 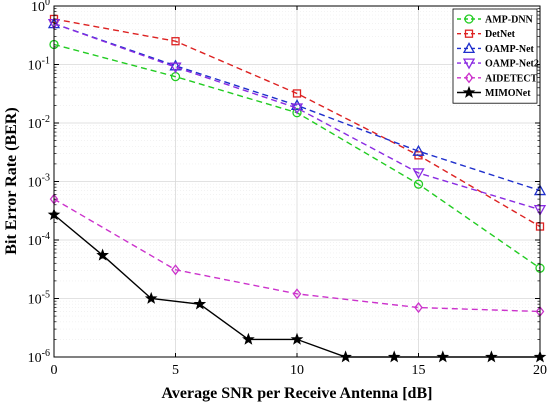 I want to click on x-tick-label: 5, so click(x=175, y=370).